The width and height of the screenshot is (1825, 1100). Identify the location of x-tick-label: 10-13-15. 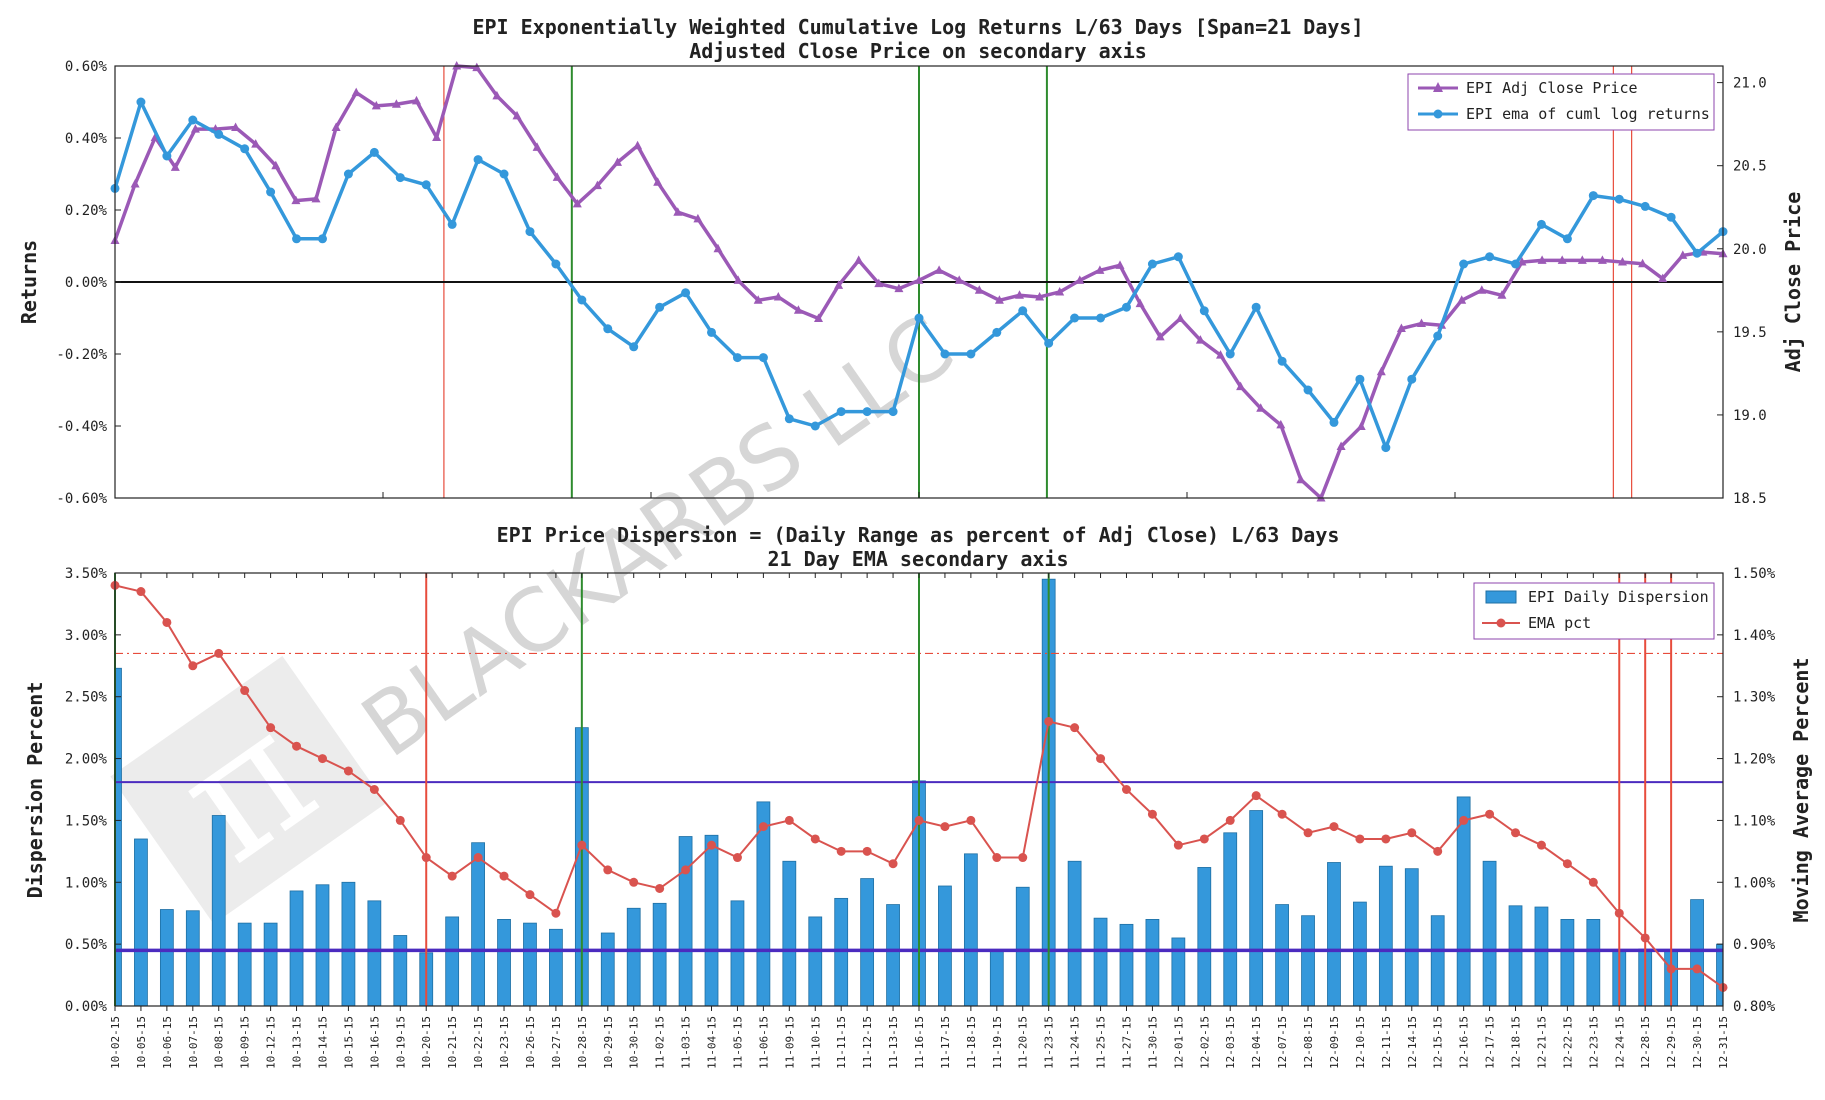
(297, 1042).